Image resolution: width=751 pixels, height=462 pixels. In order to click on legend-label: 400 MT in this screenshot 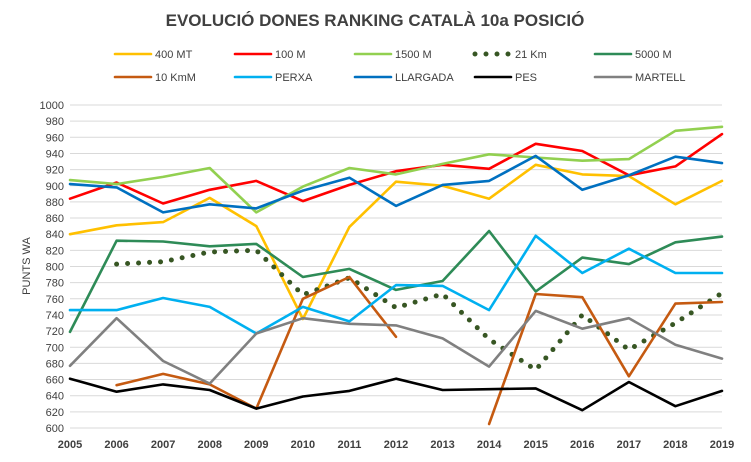, I will do `click(174, 55)`.